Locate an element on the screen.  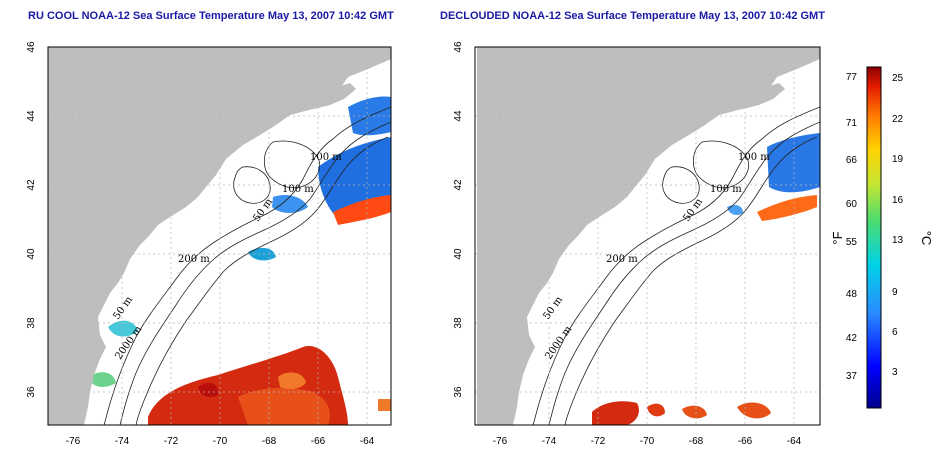
colorbar-c-tick: 9 is located at coordinates (895, 292).